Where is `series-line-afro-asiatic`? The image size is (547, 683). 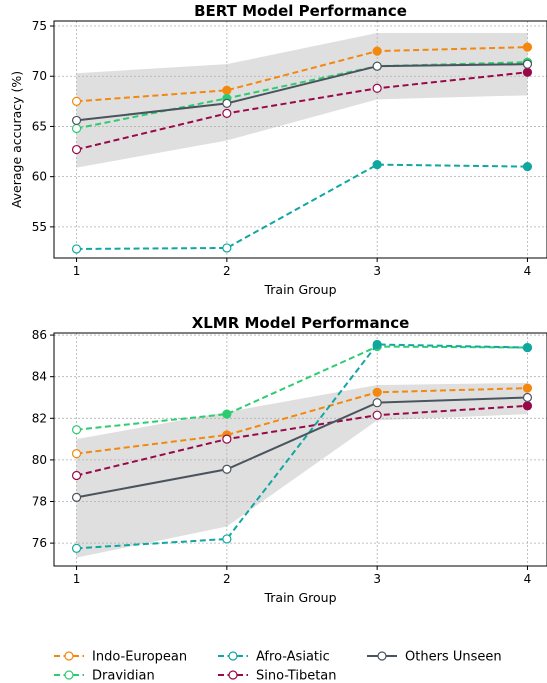
series-line-afro-asiatic is located at coordinates (302, 206).